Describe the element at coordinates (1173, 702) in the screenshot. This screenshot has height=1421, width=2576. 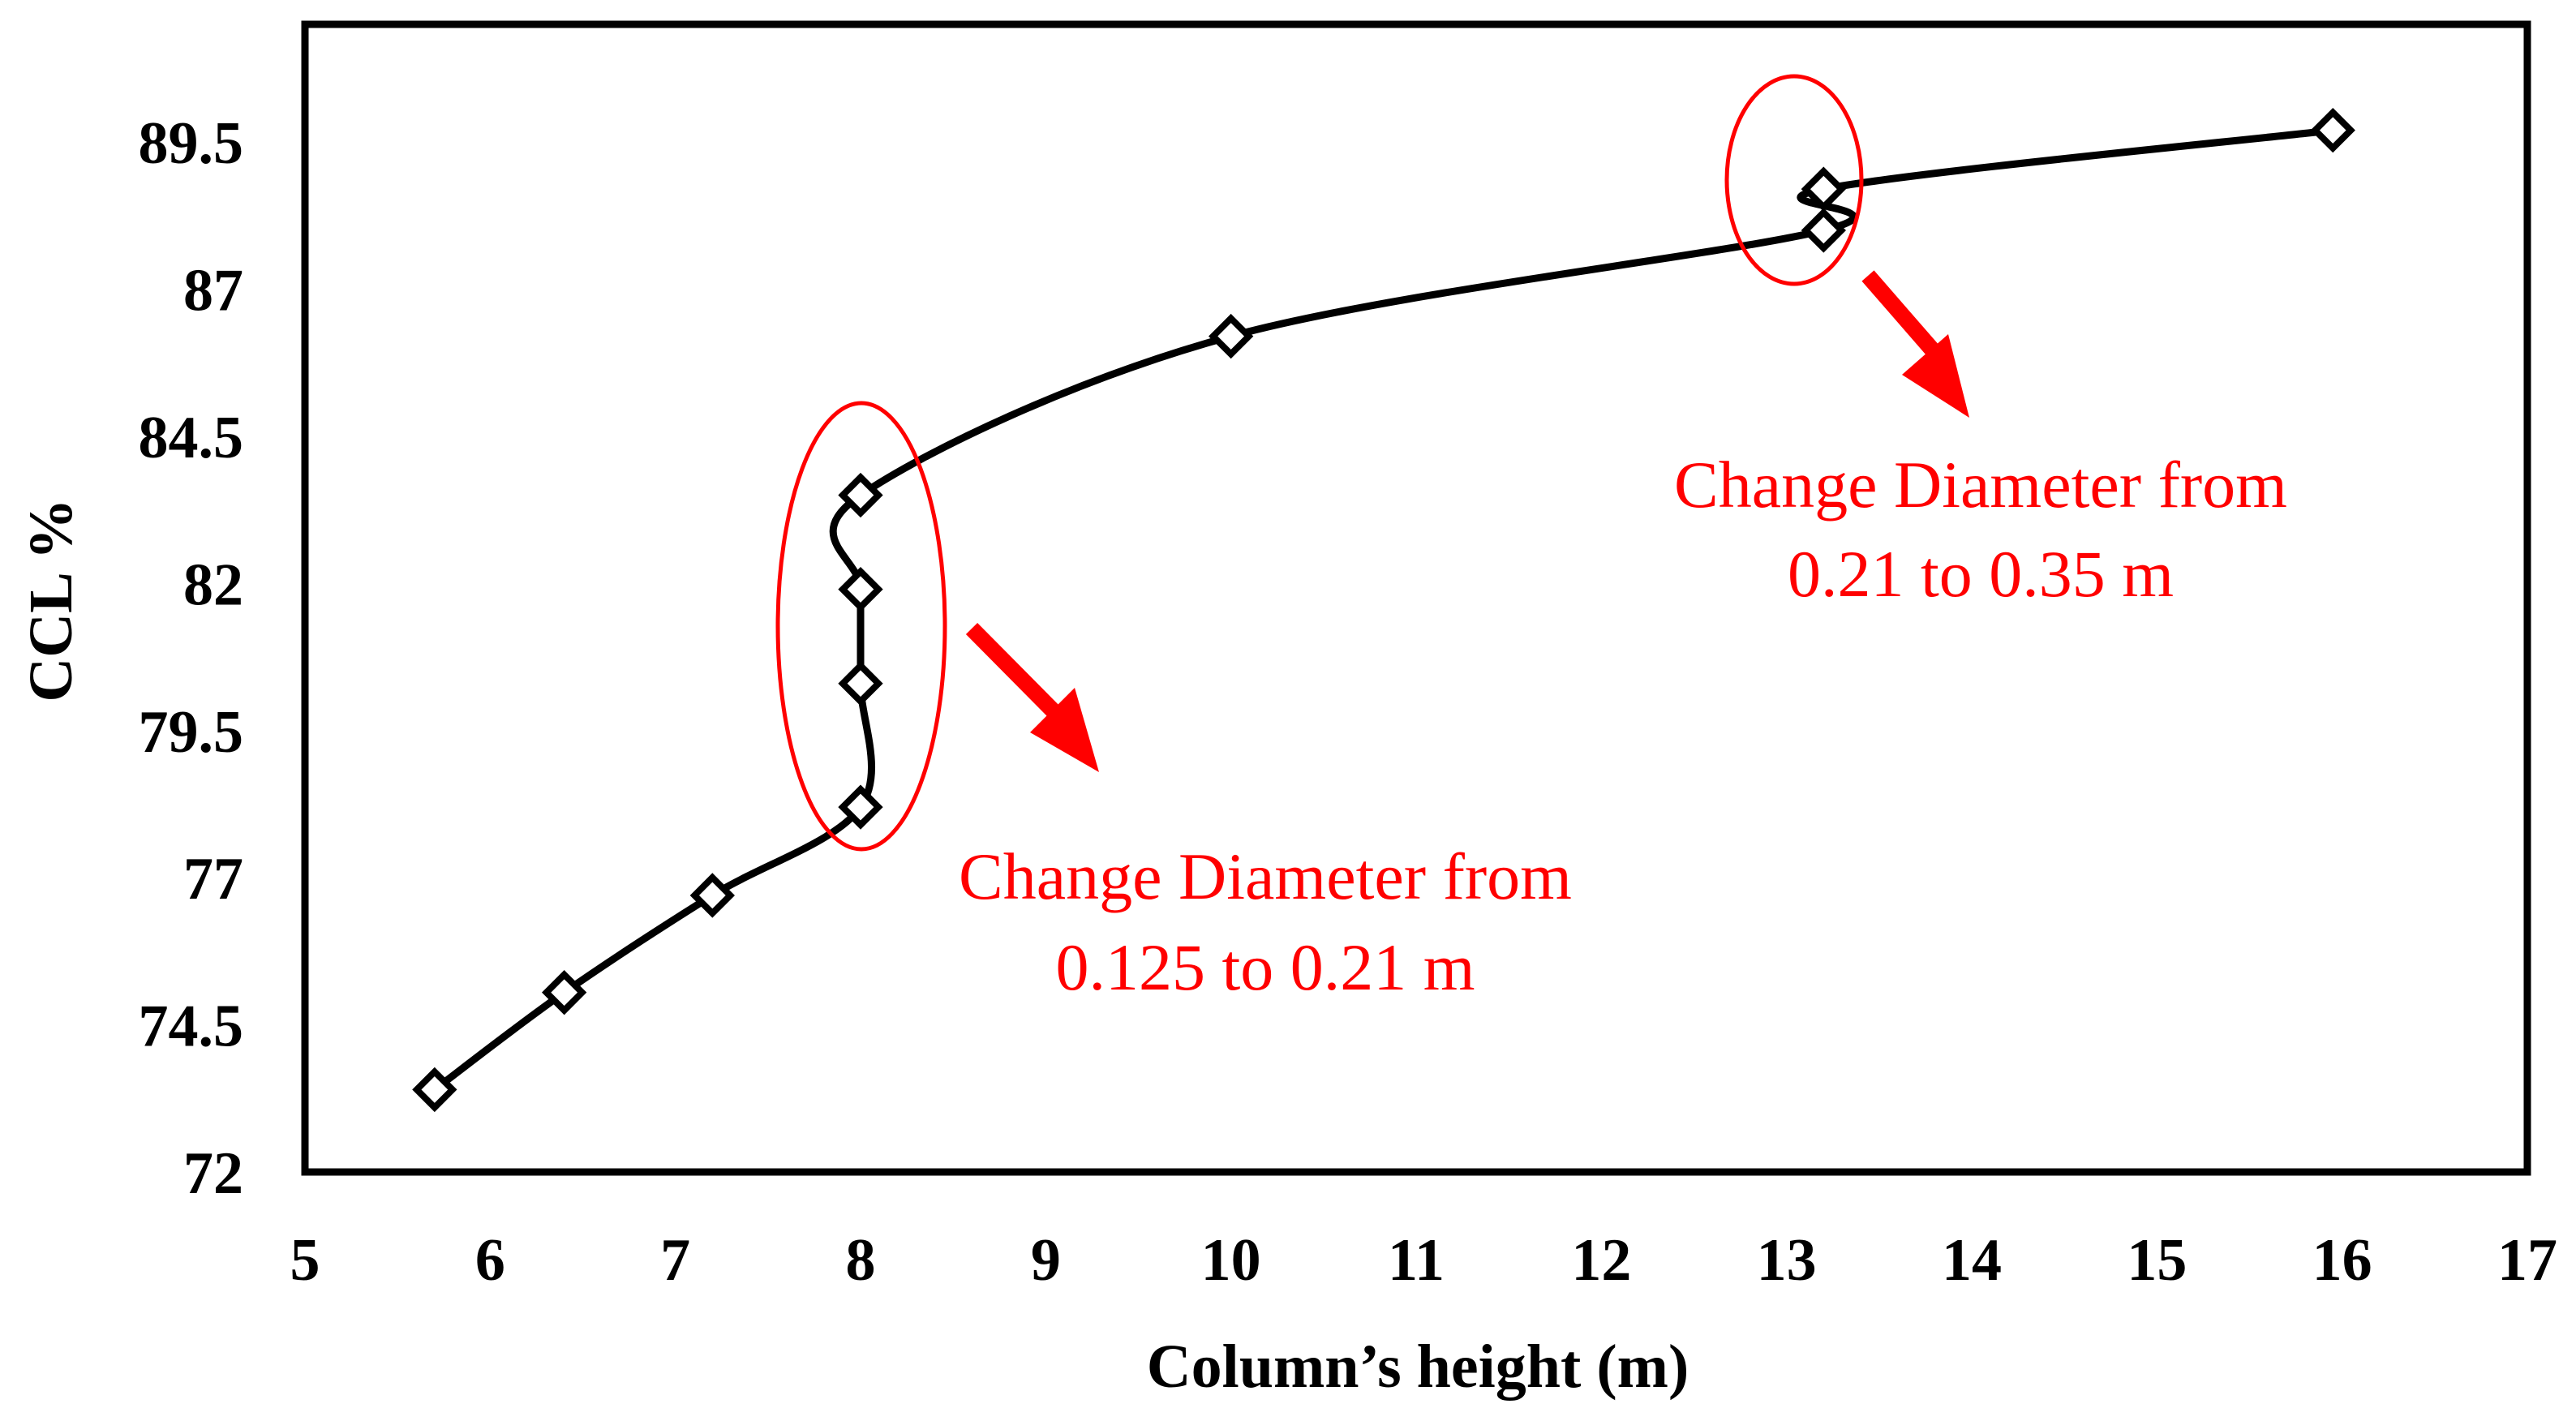
I see `annotation-lower: Change Diameter from 0.125 to 0.21 m` at that location.